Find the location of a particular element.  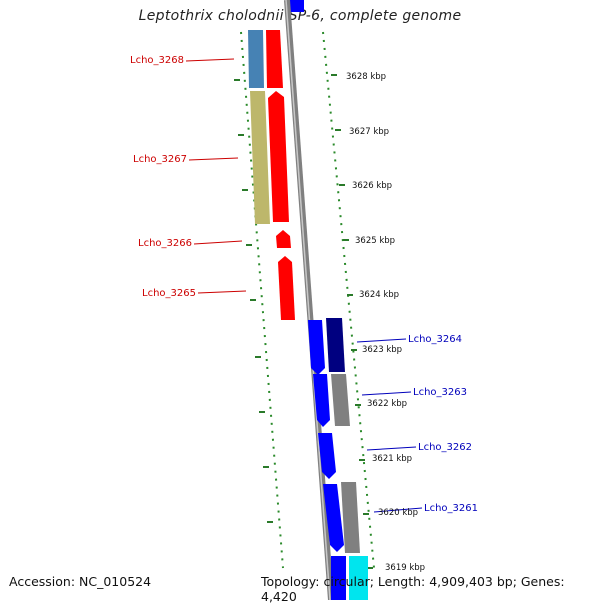

kbp-label: 3620 kbp is located at coordinates (398, 513).